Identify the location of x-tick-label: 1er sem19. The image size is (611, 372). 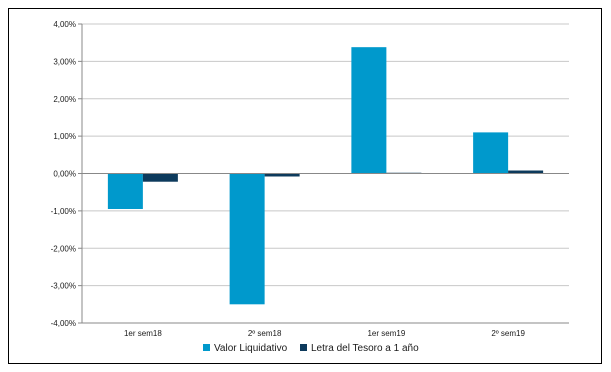
(386, 333).